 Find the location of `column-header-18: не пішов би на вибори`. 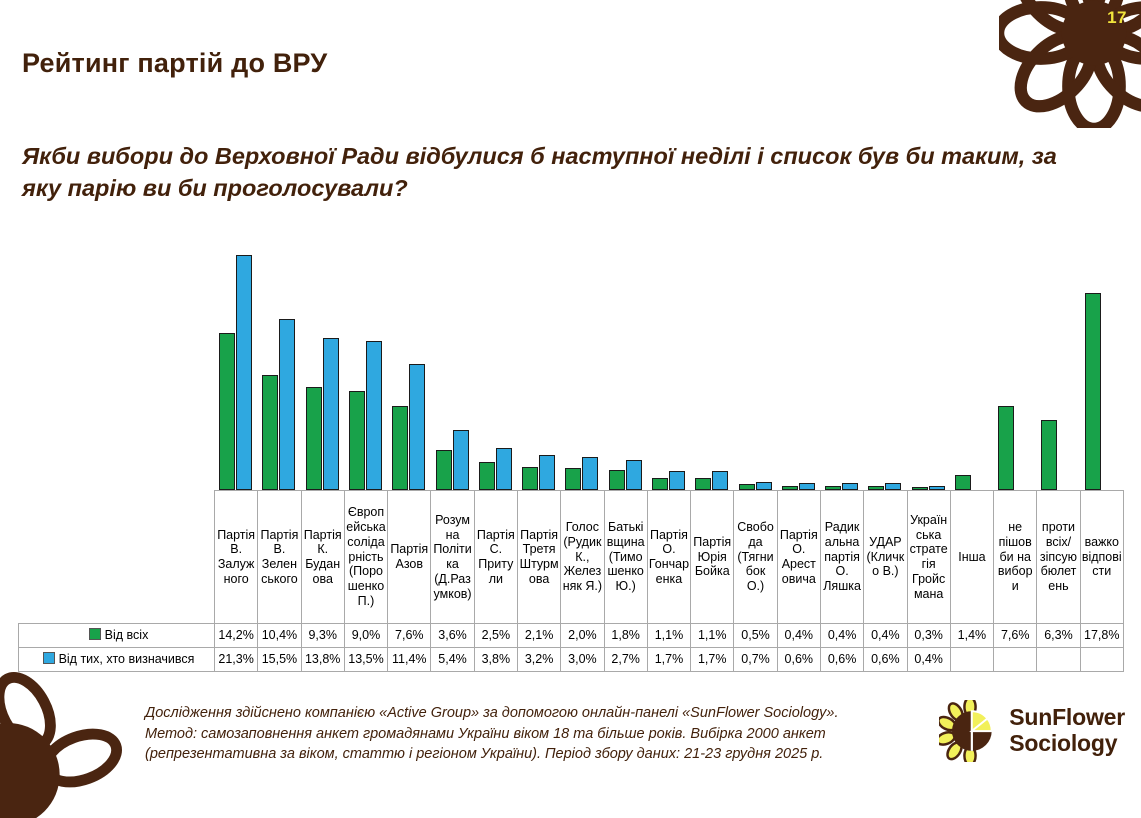

column-header-18: не пішов би на вибори is located at coordinates (1015, 557).